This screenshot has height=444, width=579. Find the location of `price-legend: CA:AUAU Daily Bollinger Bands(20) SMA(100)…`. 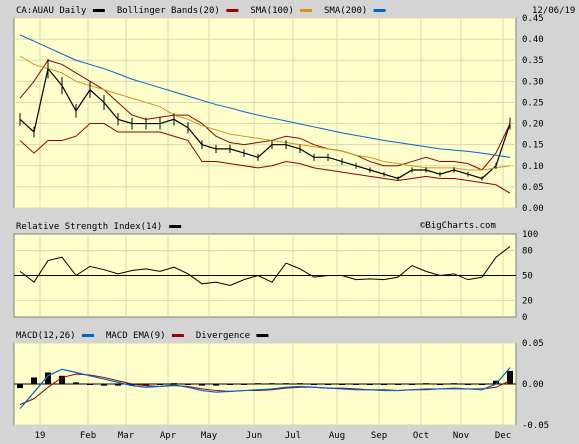

price-legend: CA:AUAU Daily Bollinger Bands(20) SMA(100)… is located at coordinates (201, 11).